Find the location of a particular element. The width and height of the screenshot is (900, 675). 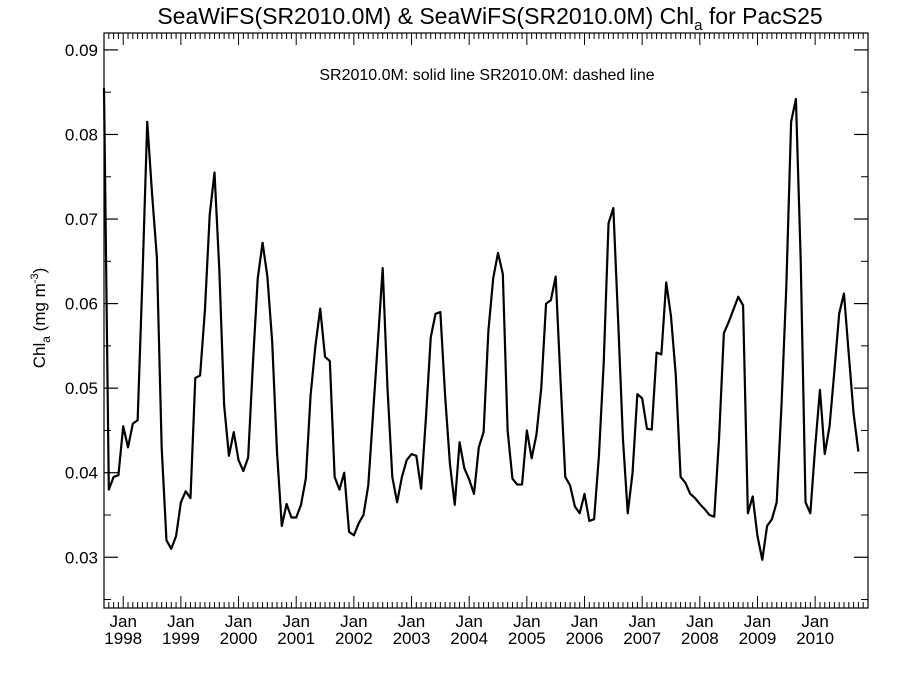

y-axis-label: Chla (mg m-3) is located at coordinates (41, 318).